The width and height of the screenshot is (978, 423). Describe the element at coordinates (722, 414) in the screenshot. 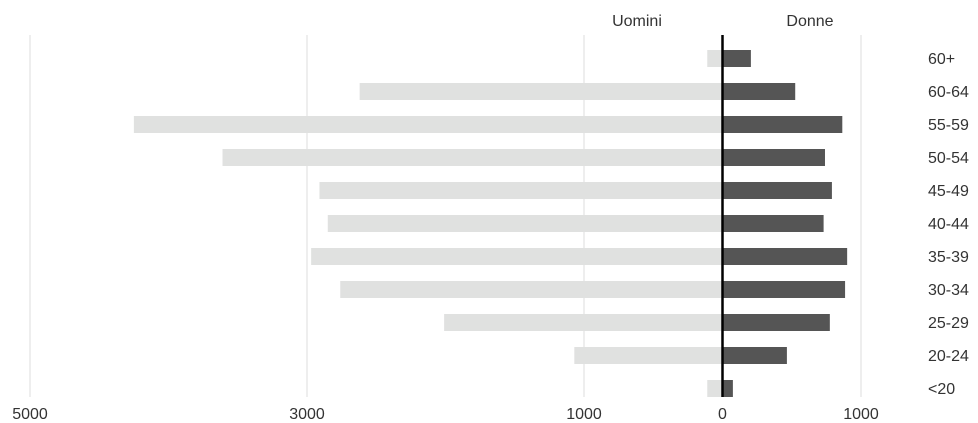

I see `x-tick-label: 0` at that location.